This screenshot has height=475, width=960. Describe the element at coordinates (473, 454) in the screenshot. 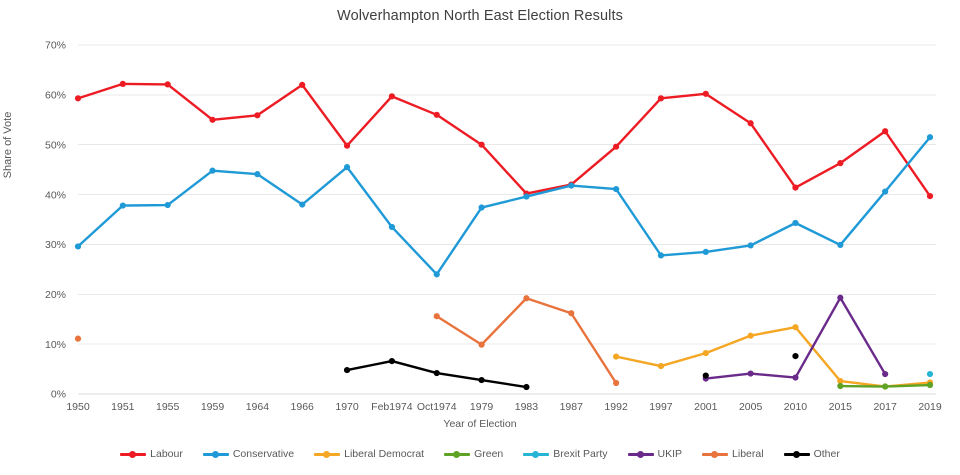

I see `legend-item-green: Green` at that location.